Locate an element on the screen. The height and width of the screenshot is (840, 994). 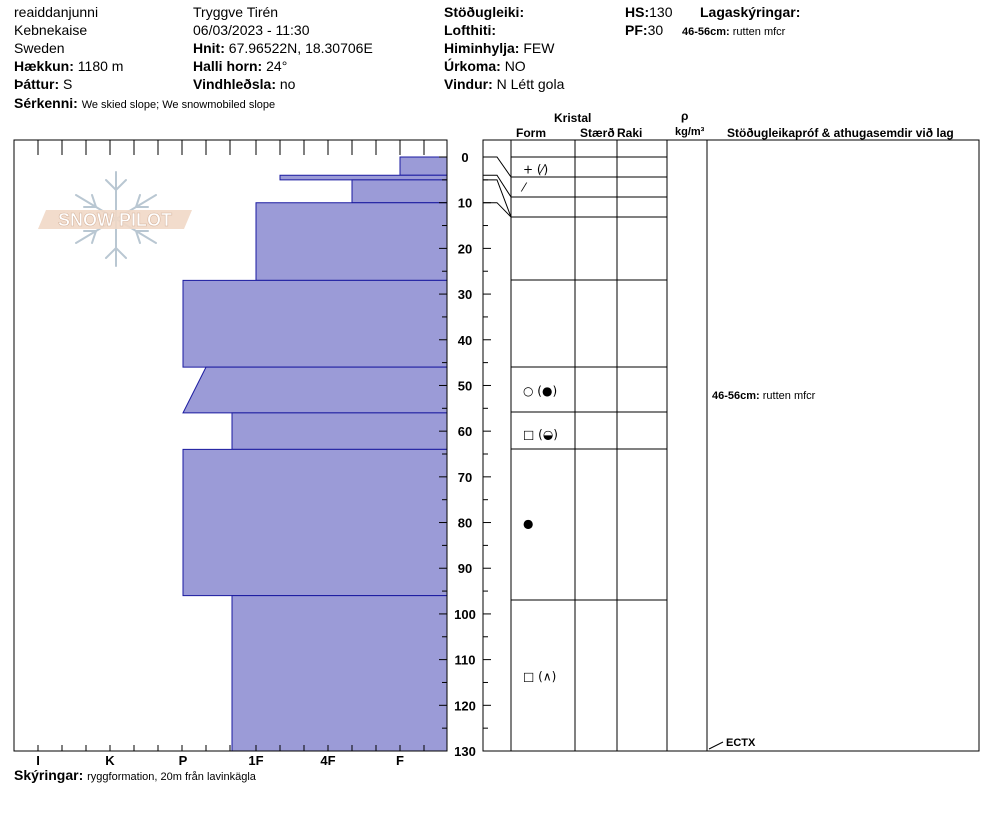
precip-row: Úrkoma: NO is located at coordinates (485, 66).